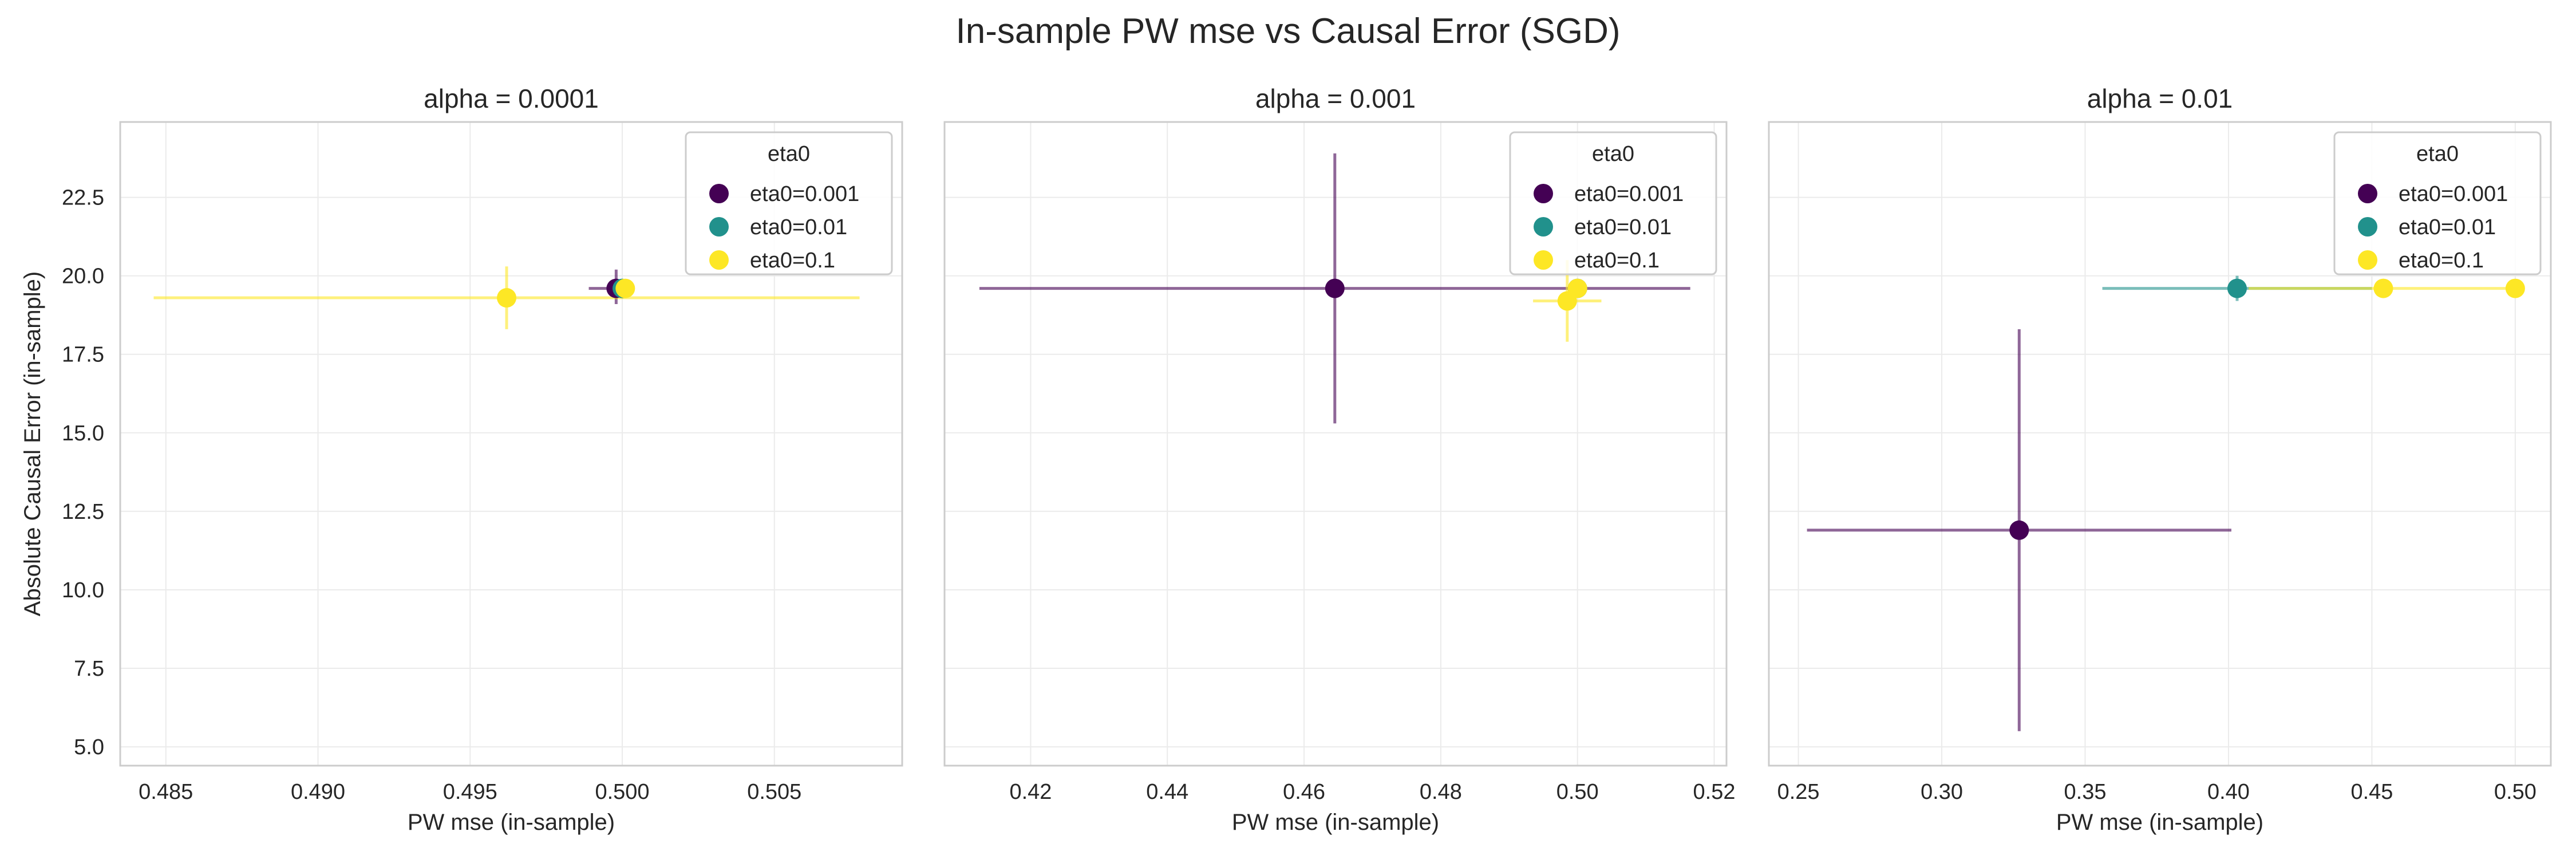 The image size is (2576, 859). What do you see at coordinates (2371, 792) in the screenshot?
I see `x-tick-label: 0.45` at bounding box center [2371, 792].